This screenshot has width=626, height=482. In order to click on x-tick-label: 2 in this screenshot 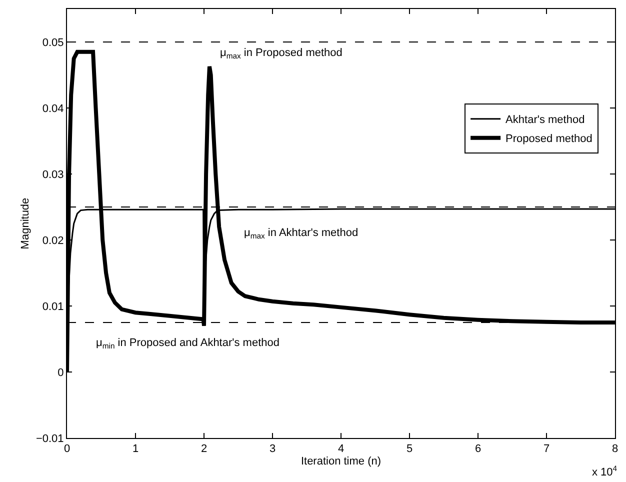, I will do `click(204, 449)`.